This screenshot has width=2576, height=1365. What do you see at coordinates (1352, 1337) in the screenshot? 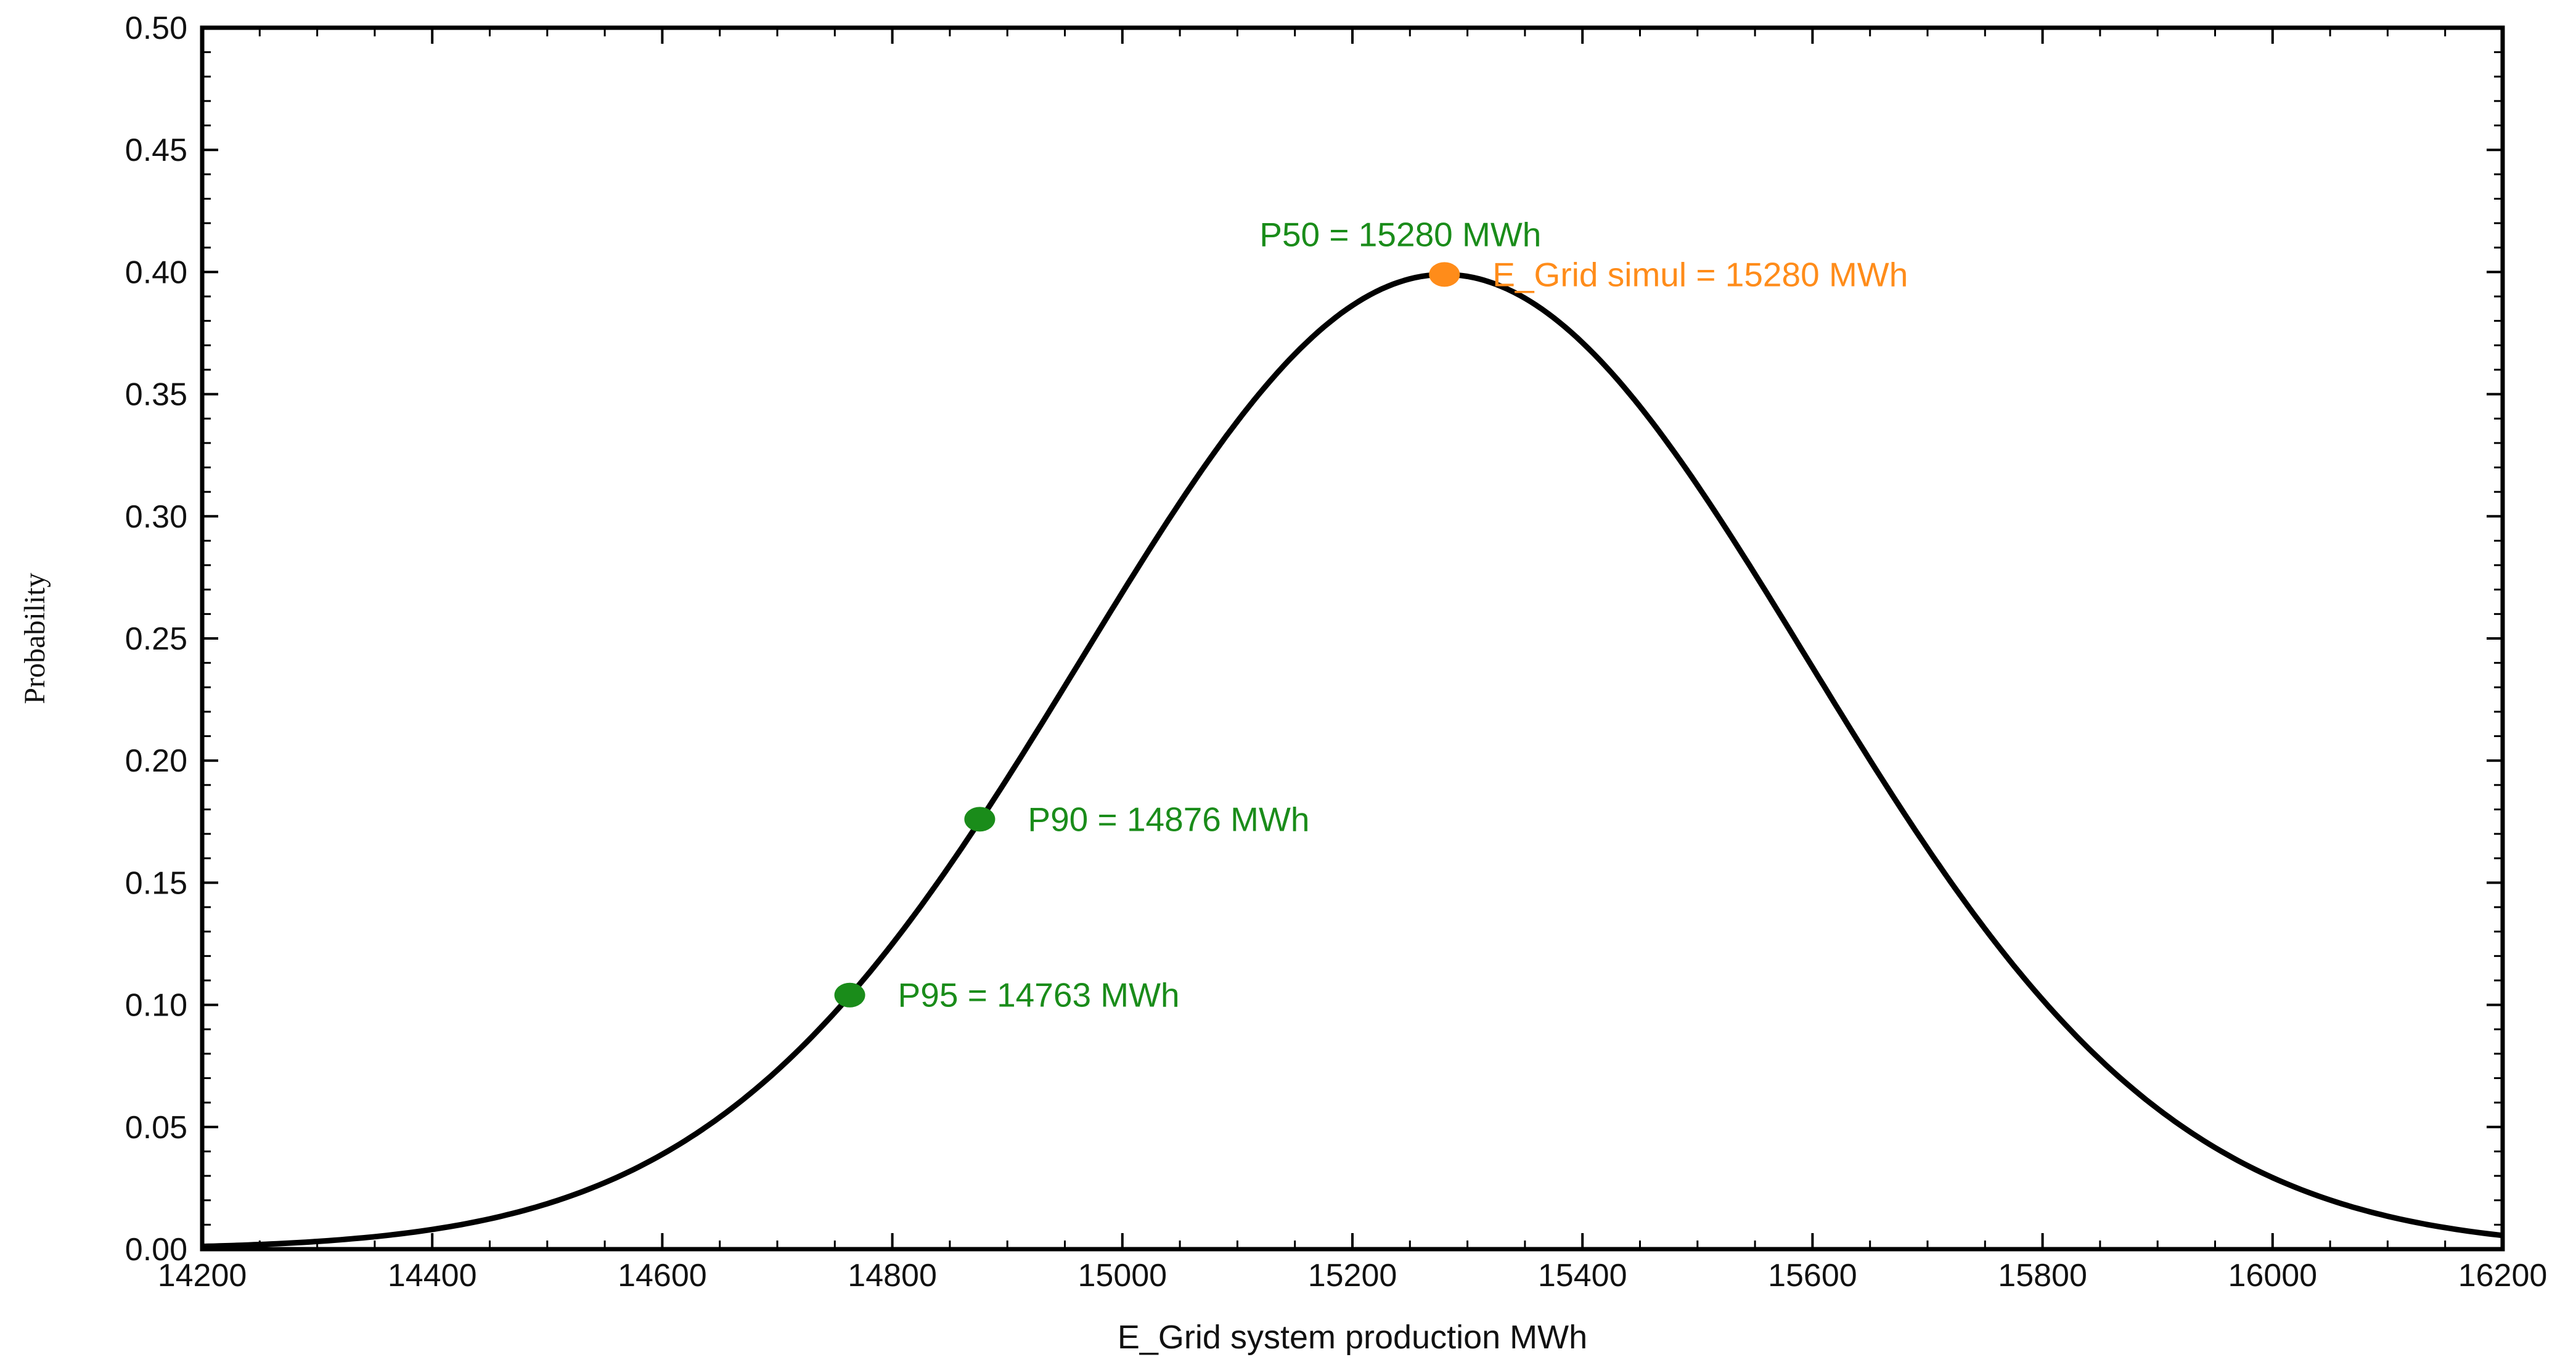
I see `x-axis-label: E_Grid system production MWh` at bounding box center [1352, 1337].